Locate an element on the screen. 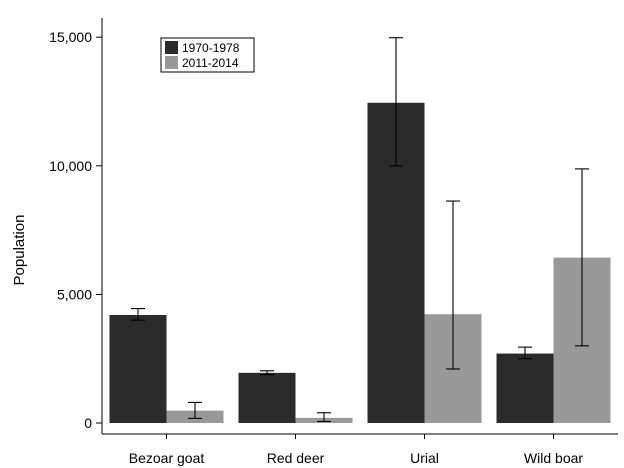 Image resolution: width=624 pixels, height=468 pixels. x-tick-label: Urial is located at coordinates (424, 458).